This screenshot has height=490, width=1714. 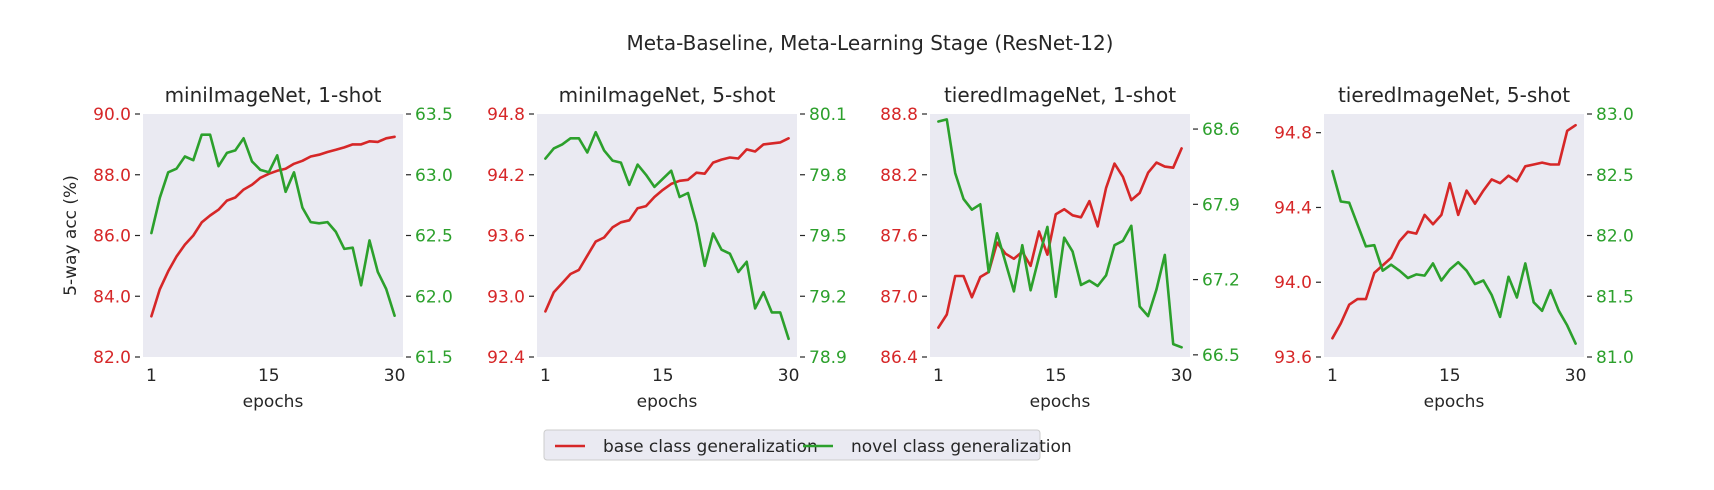 What do you see at coordinates (899, 176) in the screenshot?
I see `y-left-tick-label: 88.2` at bounding box center [899, 176].